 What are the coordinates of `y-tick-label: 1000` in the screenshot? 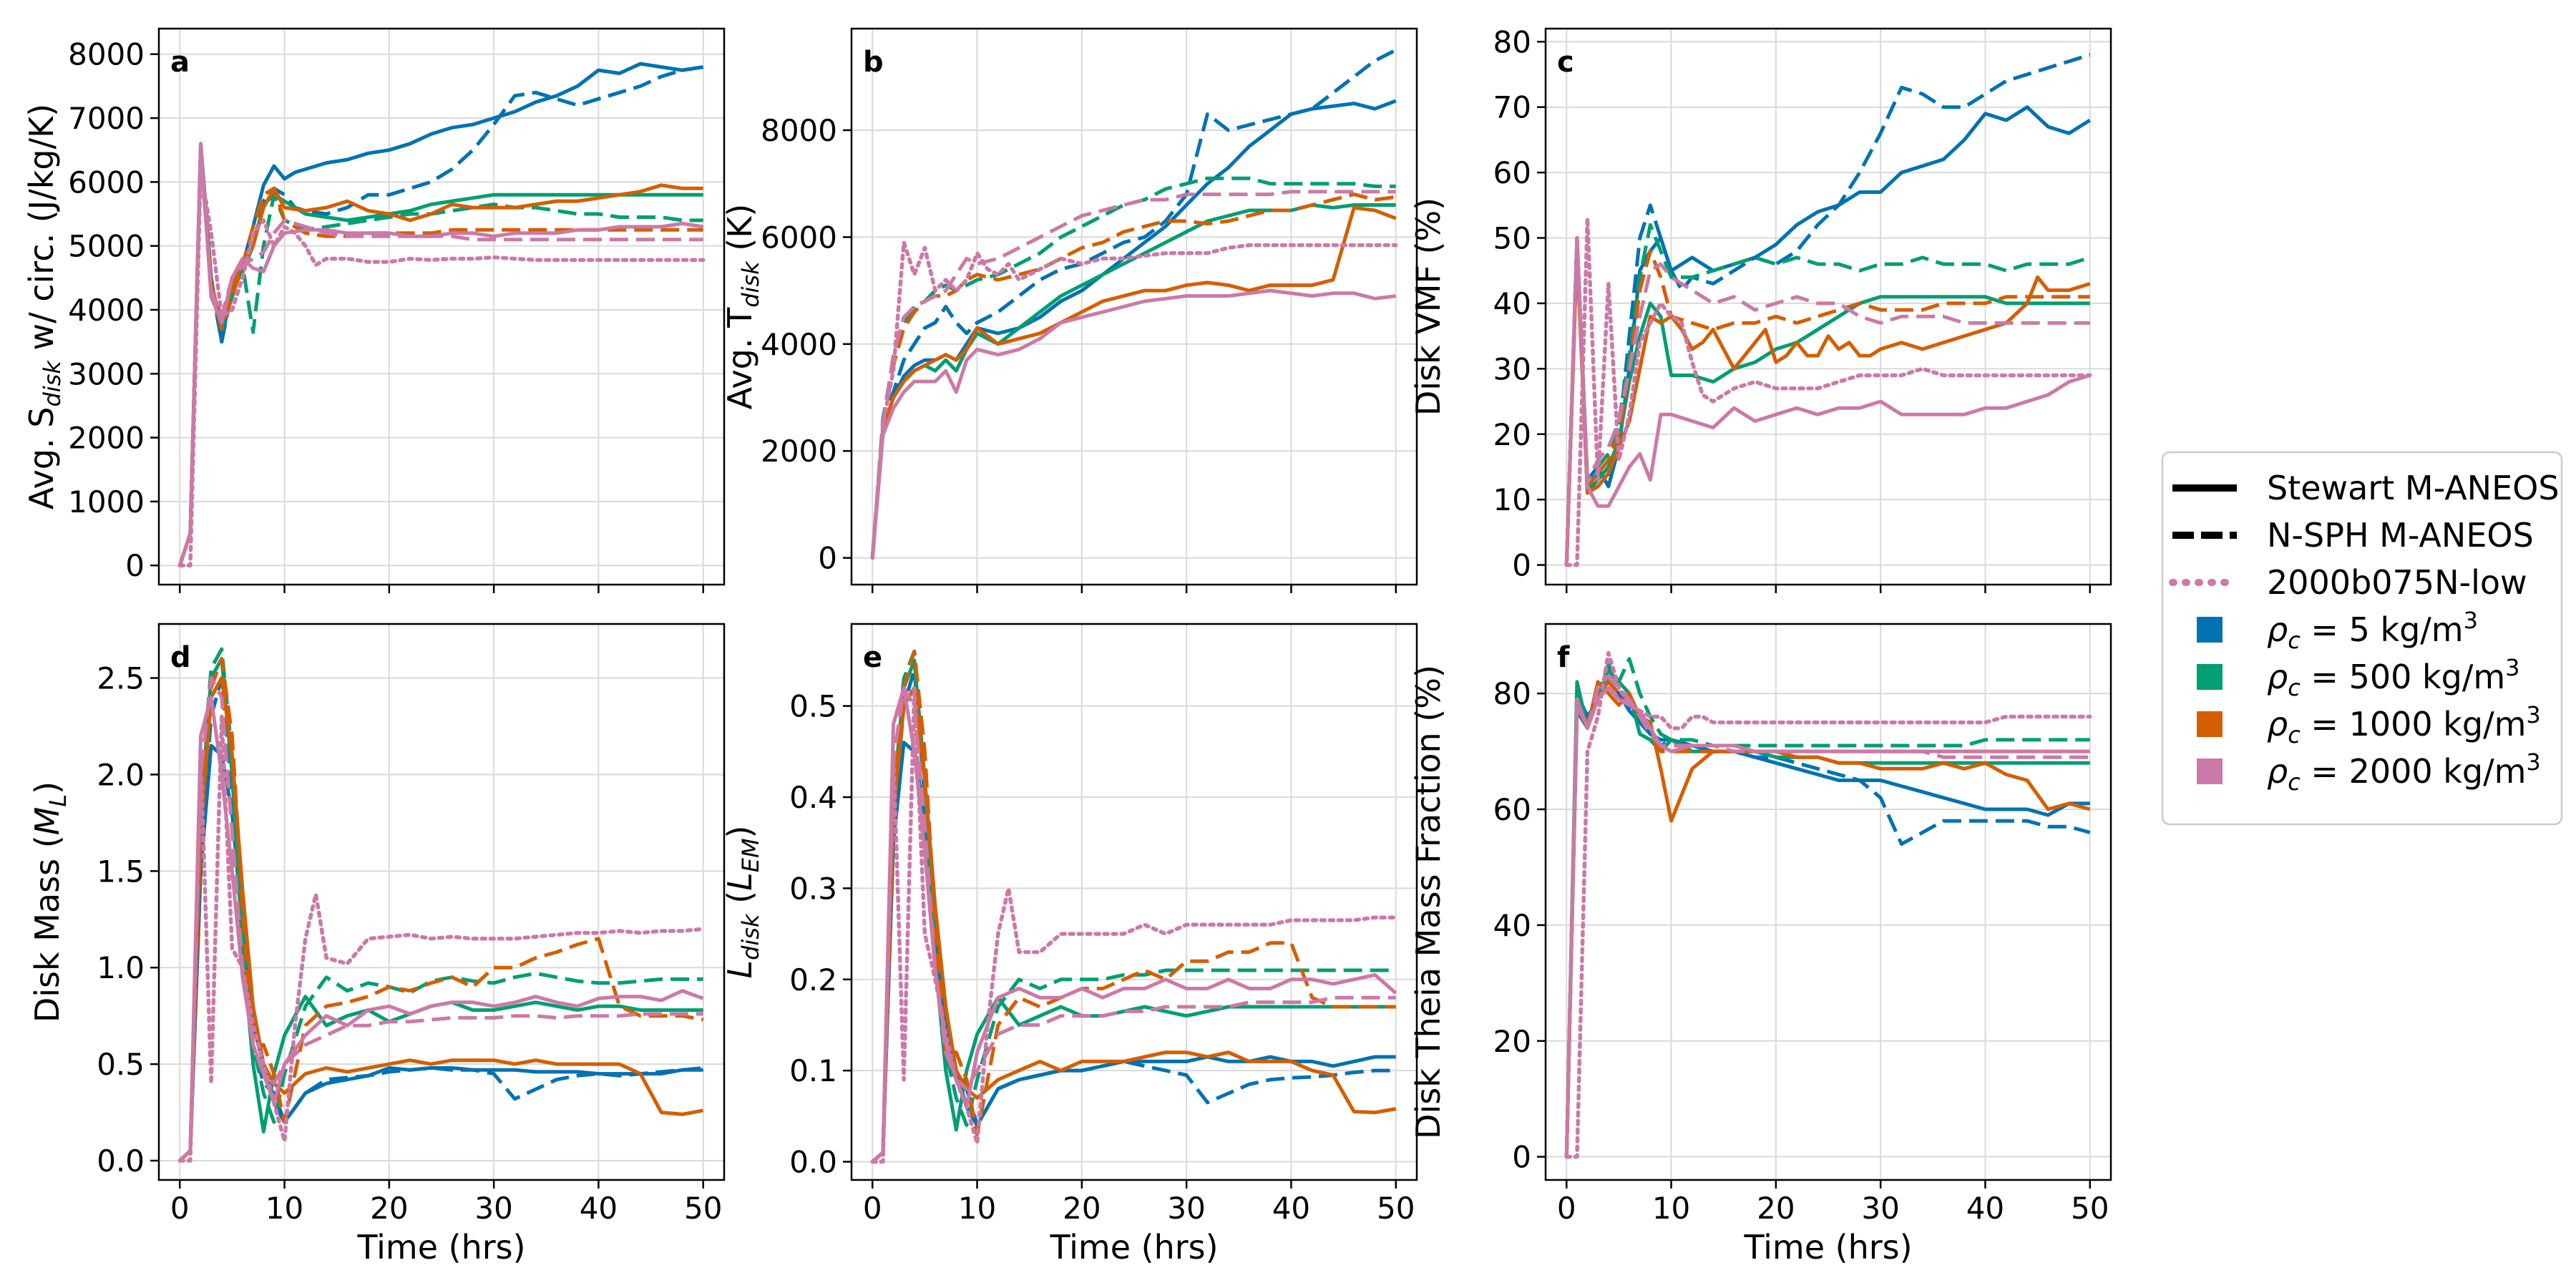 It's located at (106, 501).